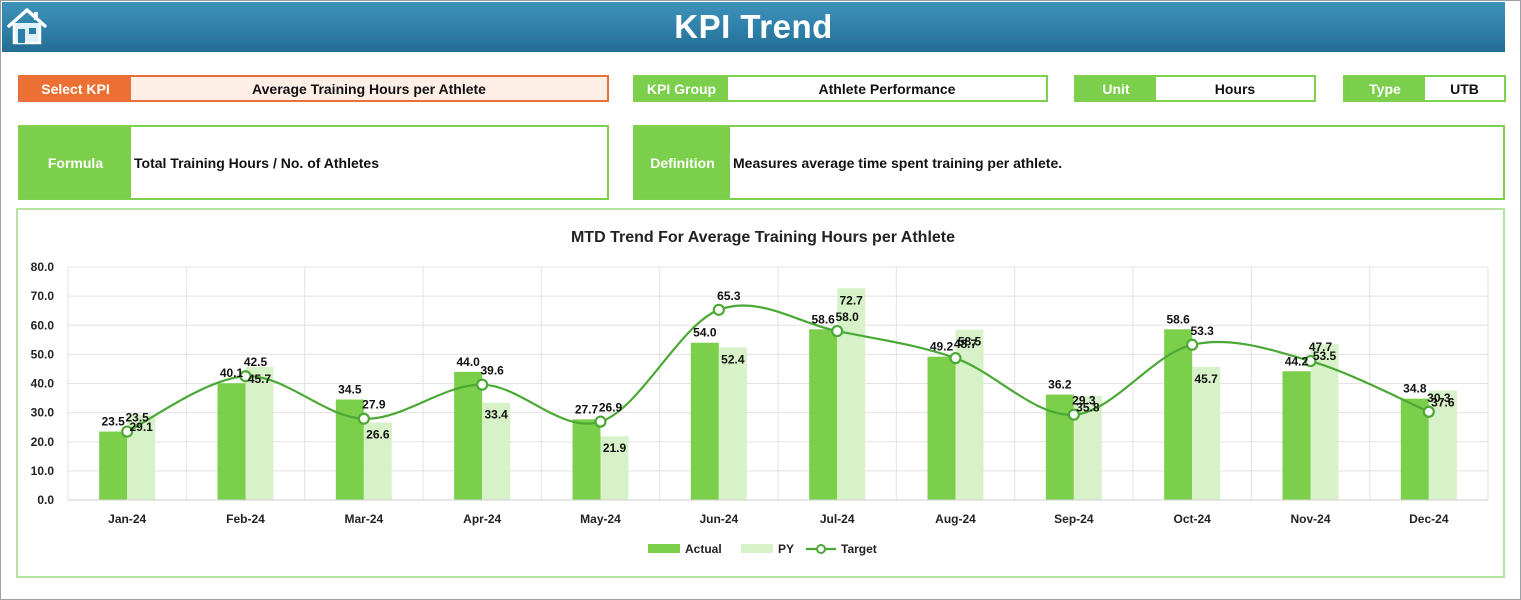  What do you see at coordinates (705, 333) in the screenshot?
I see `actual-data-label: 54.0` at bounding box center [705, 333].